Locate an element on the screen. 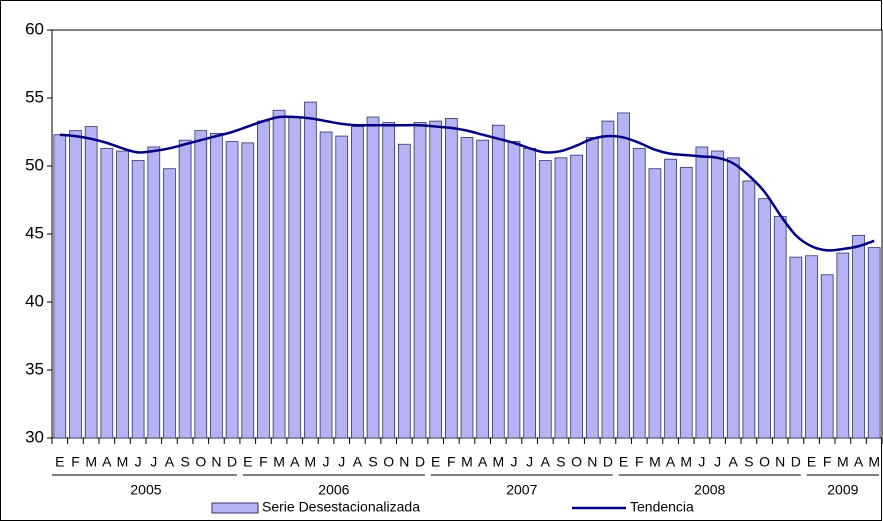 The height and width of the screenshot is (521, 883). y-tick-label: 45 is located at coordinates (34, 232).